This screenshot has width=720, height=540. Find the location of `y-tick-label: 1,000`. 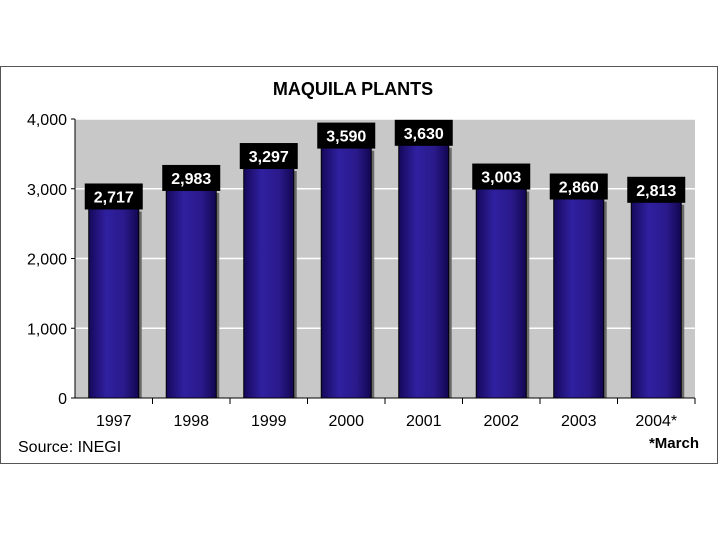

y-tick-label: 1,000 is located at coordinates (47, 329).